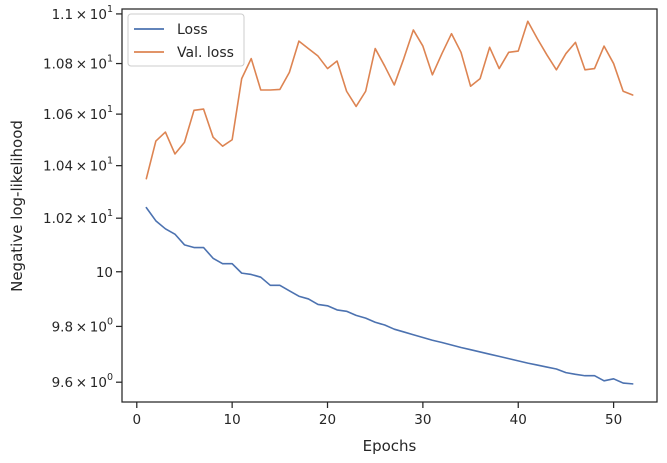 This screenshot has height=463, width=667. I want to click on x-tick-label: 10, so click(232, 420).